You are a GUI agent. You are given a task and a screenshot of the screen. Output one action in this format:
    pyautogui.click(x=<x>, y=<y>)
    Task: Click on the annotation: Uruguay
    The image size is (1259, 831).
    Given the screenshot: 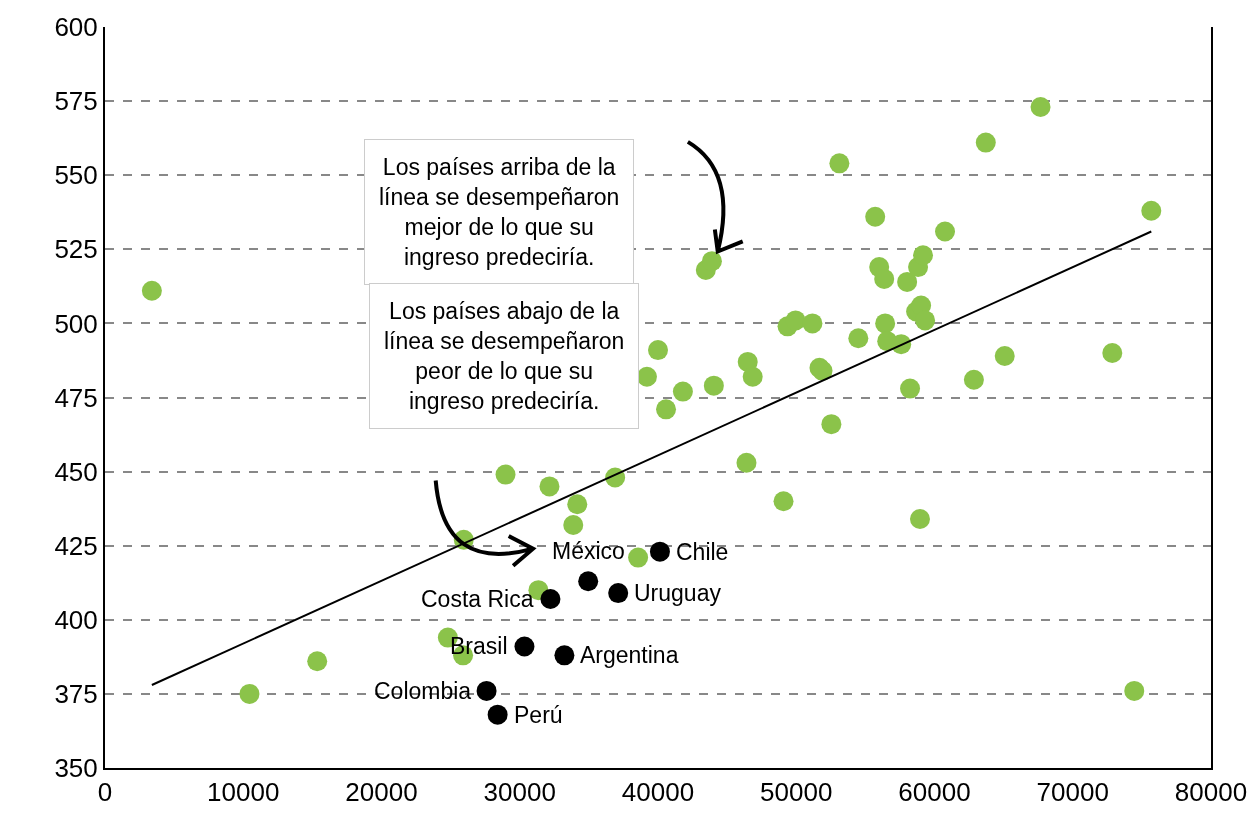 What is the action you would take?
    pyautogui.click(x=678, y=593)
    